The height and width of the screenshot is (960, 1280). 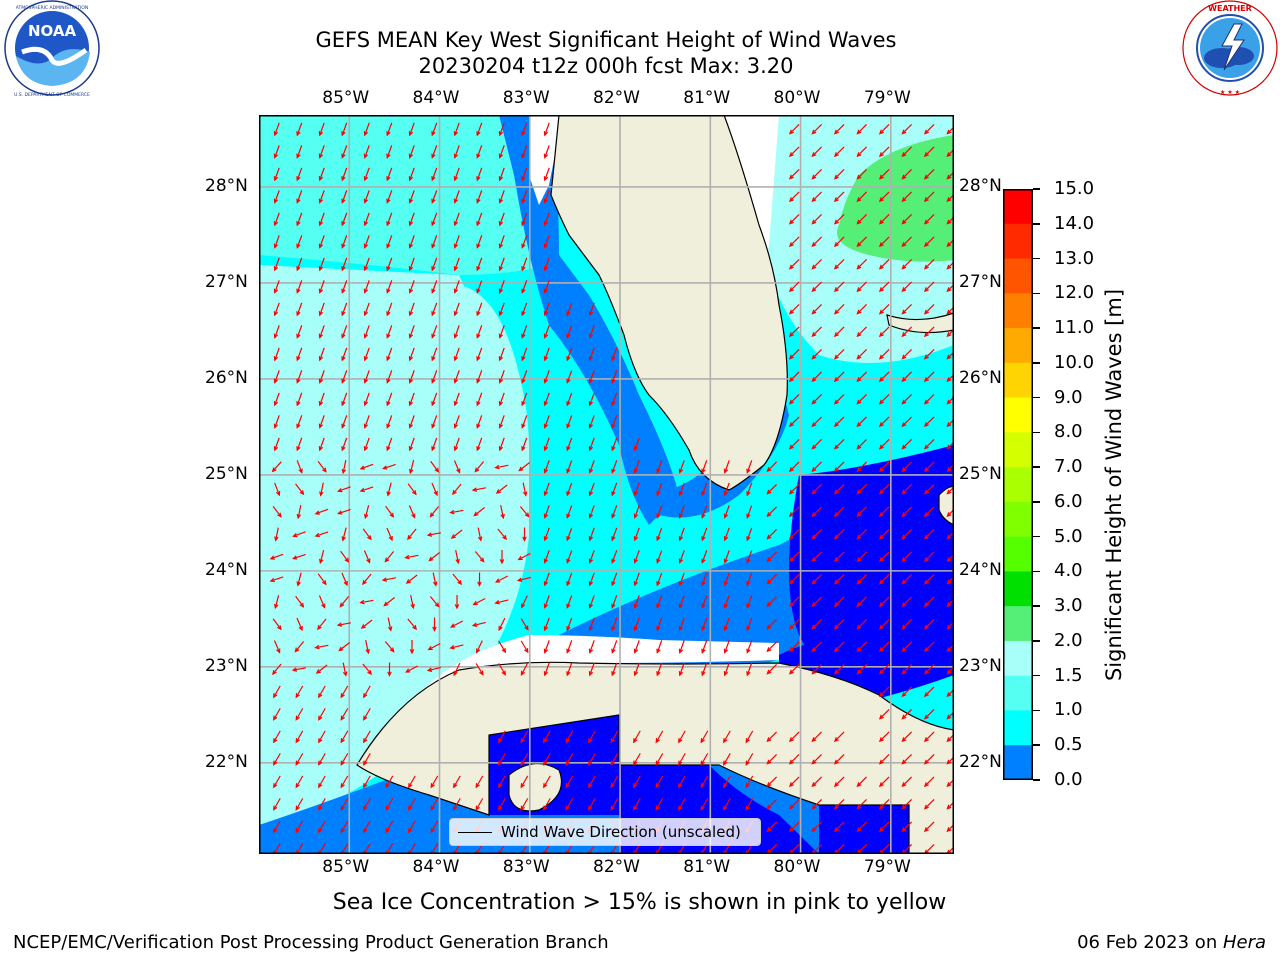 I want to click on colorbar-tick-label: 12.0, so click(x=1074, y=293).